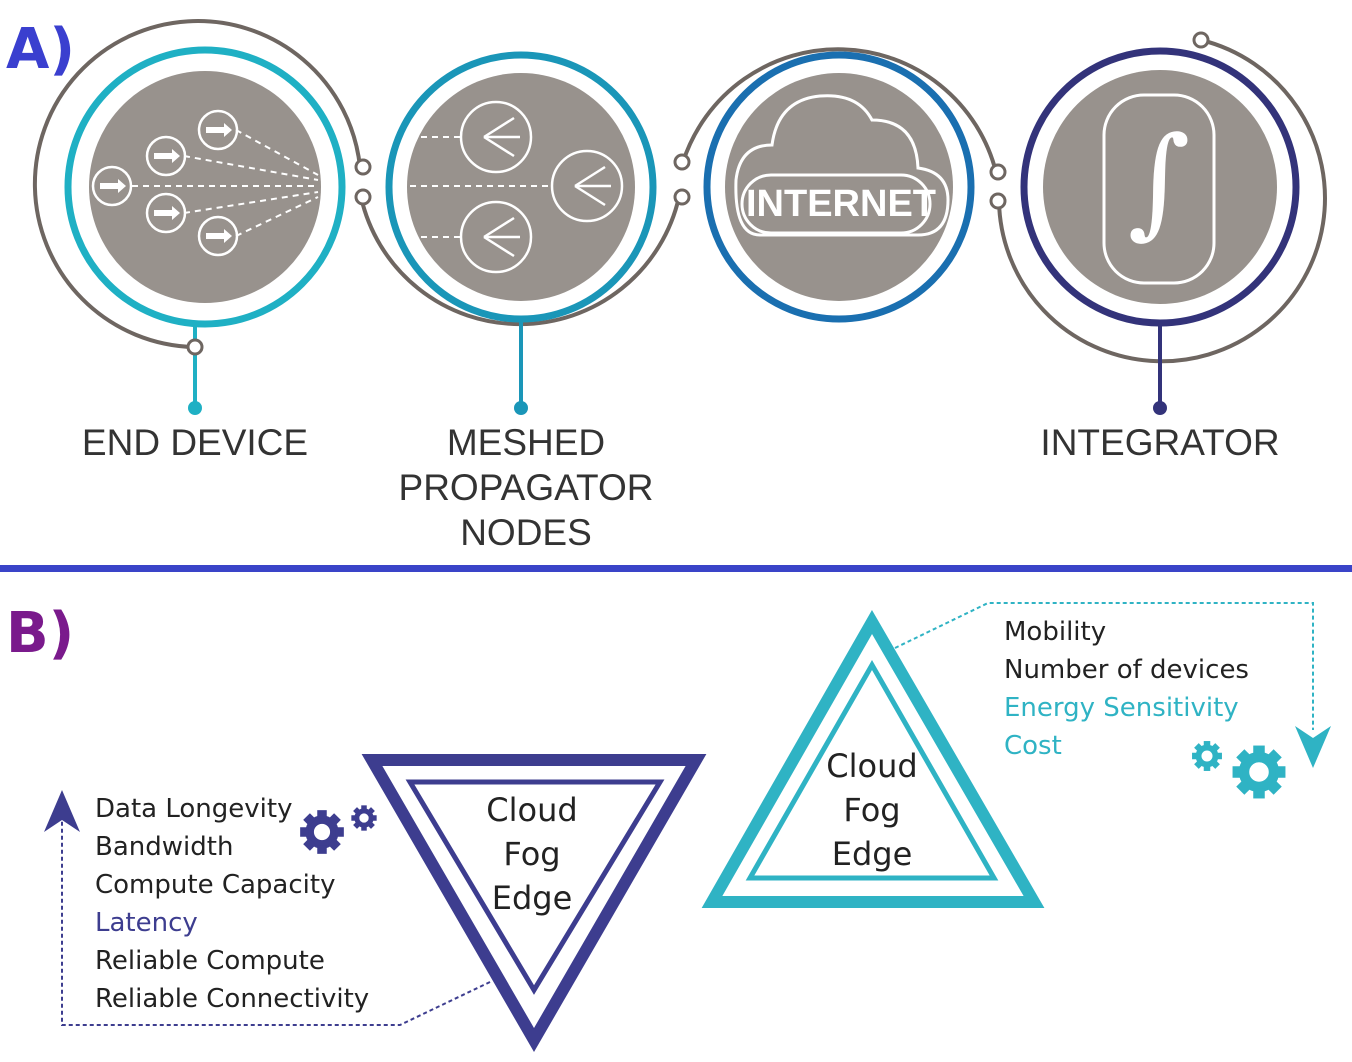 The width and height of the screenshot is (1352, 1062). I want to click on internet-node, so click(824, 187).